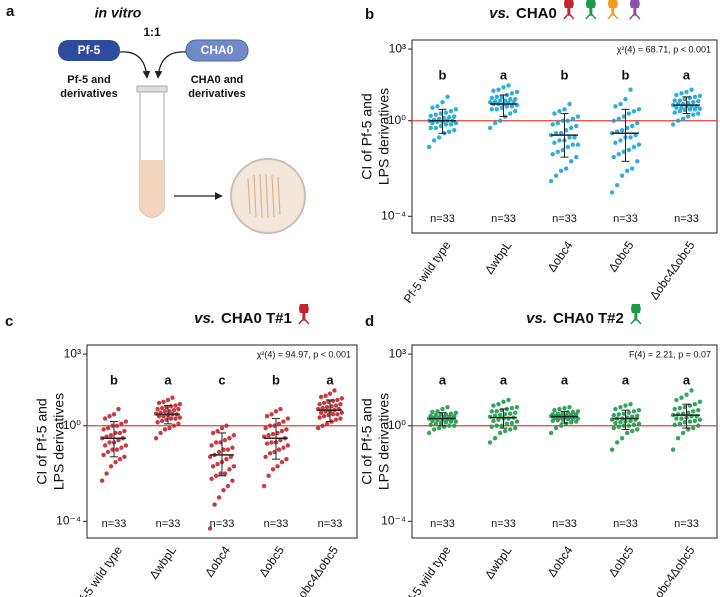 This screenshot has width=720, height=597. I want to click on n-label: n=33, so click(625, 524).